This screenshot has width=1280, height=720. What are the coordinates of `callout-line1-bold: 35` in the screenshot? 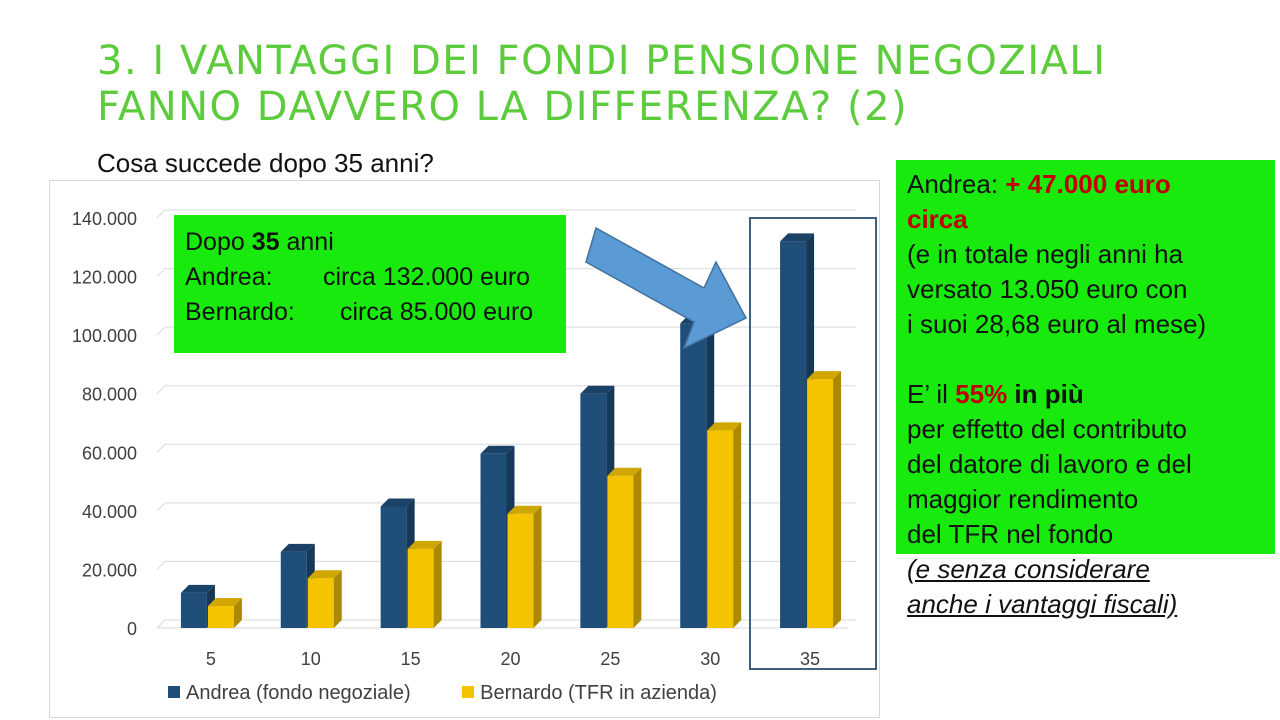 It's located at (265, 242).